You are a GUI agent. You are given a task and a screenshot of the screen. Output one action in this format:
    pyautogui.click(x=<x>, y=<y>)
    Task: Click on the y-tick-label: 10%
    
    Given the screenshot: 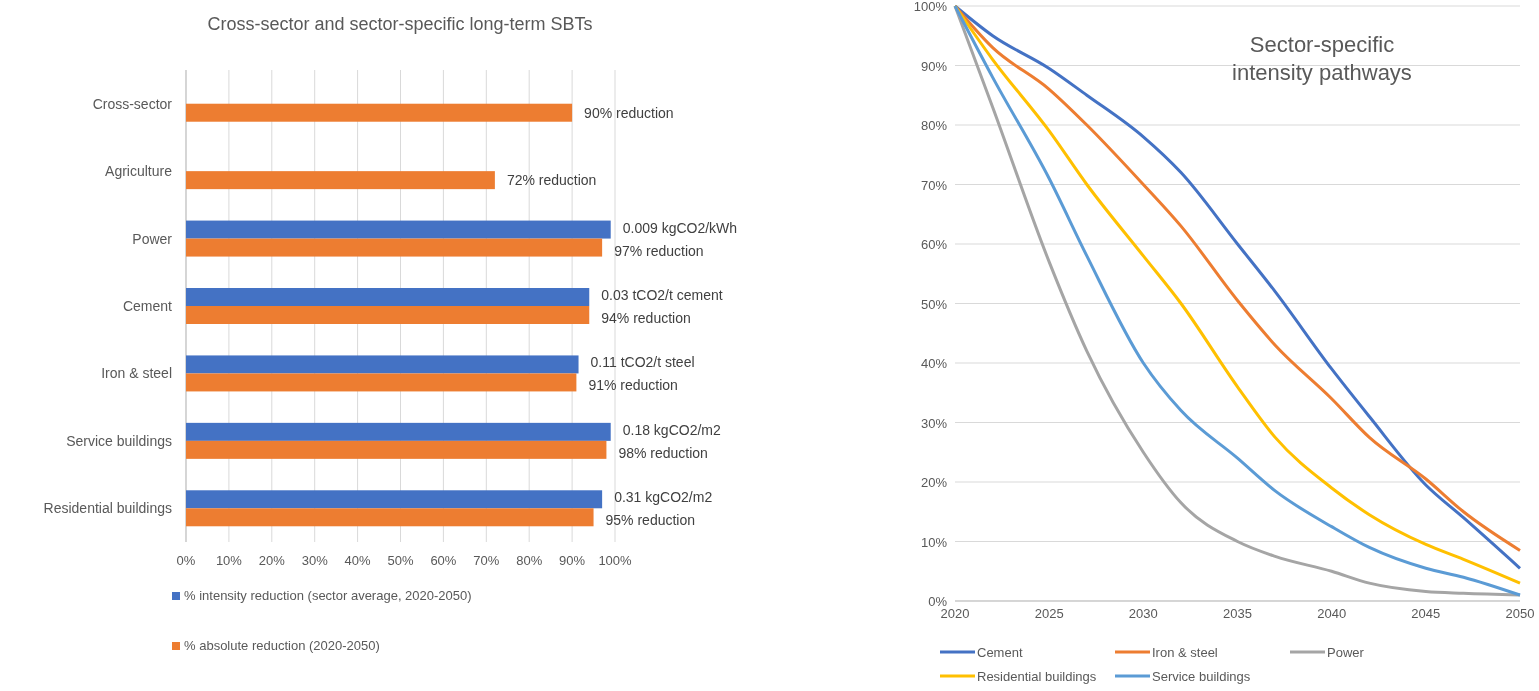 What is the action you would take?
    pyautogui.click(x=934, y=542)
    